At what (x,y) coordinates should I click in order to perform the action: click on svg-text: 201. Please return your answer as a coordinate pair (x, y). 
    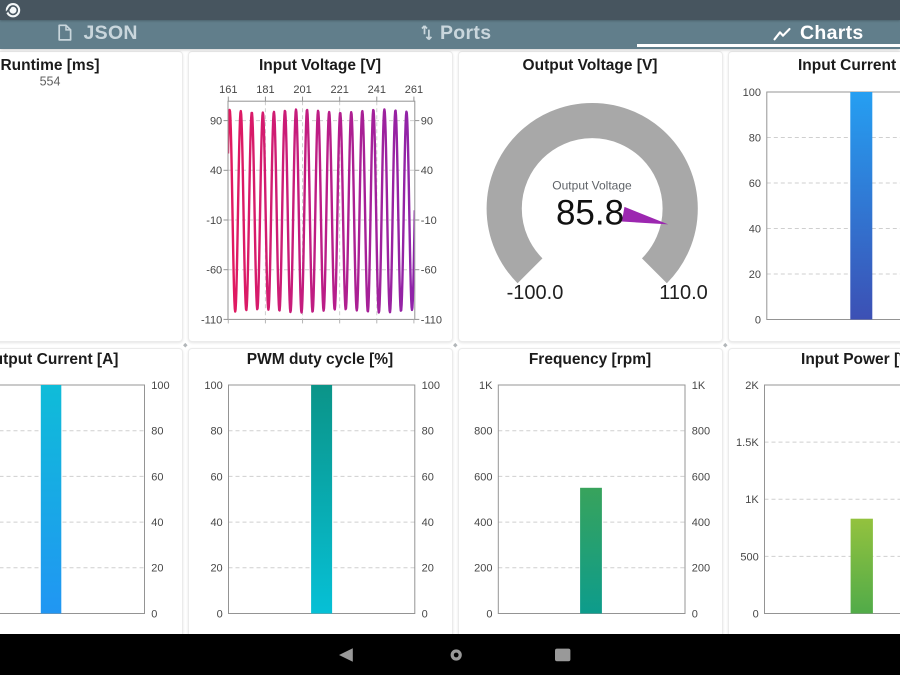
    Looking at the image, I should click on (302, 90).